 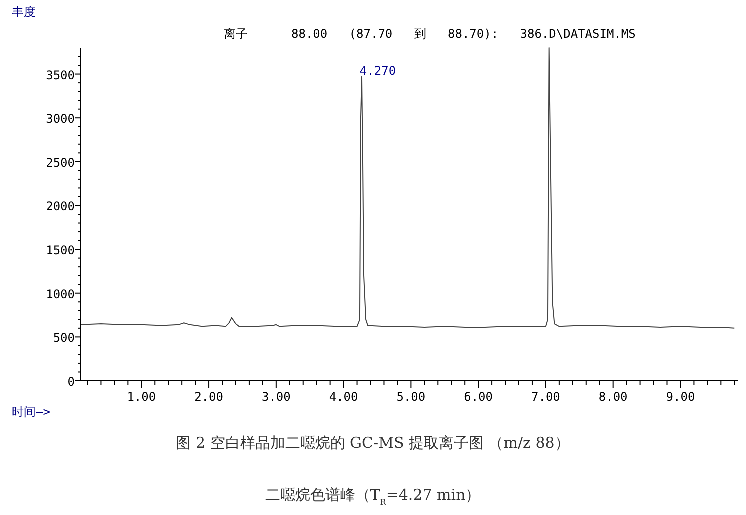 What do you see at coordinates (60, 207) in the screenshot?
I see `y-tick-label: 2000` at bounding box center [60, 207].